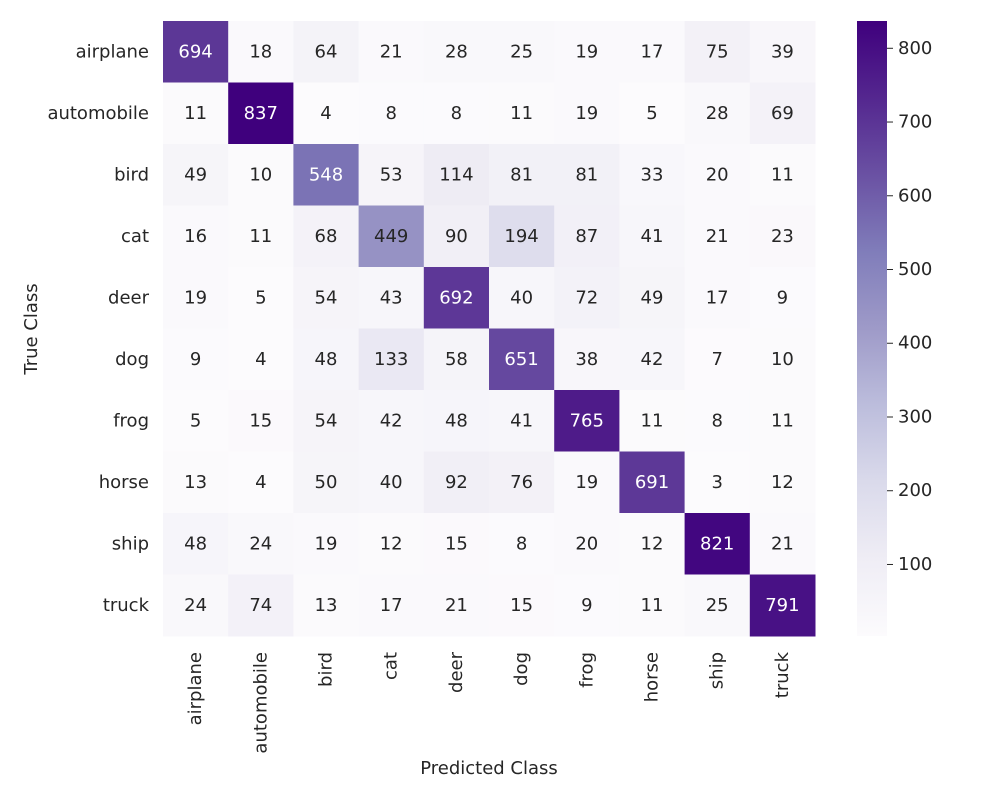  Describe the element at coordinates (717, 670) in the screenshot. I see `x-tick-label: ship` at that location.